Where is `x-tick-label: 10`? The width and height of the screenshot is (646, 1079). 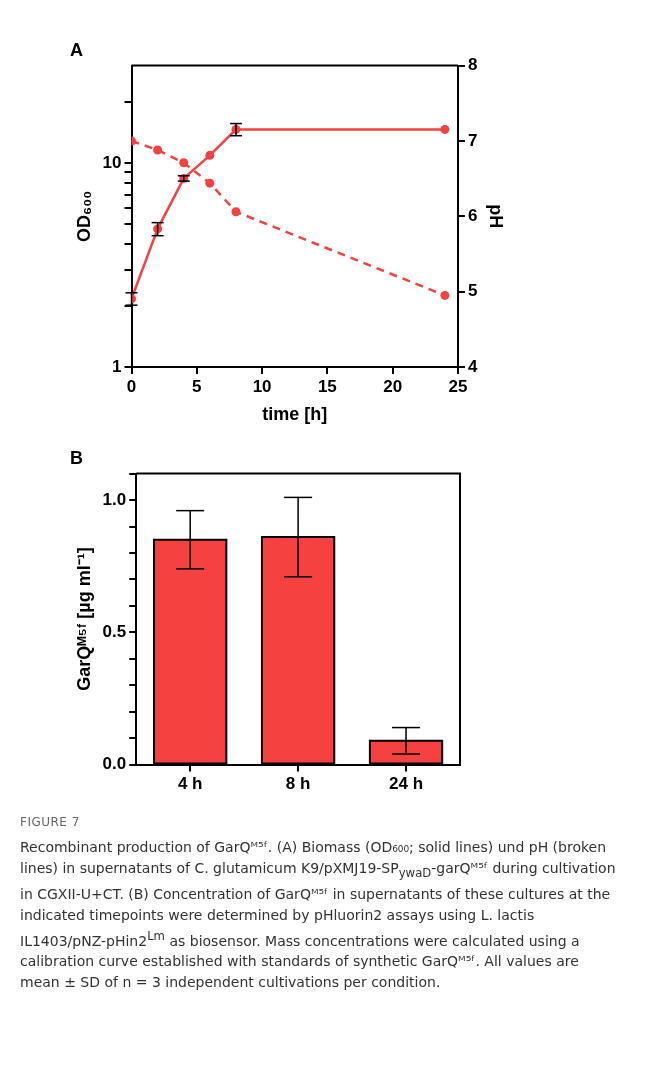 x-tick-label: 10 is located at coordinates (262, 386).